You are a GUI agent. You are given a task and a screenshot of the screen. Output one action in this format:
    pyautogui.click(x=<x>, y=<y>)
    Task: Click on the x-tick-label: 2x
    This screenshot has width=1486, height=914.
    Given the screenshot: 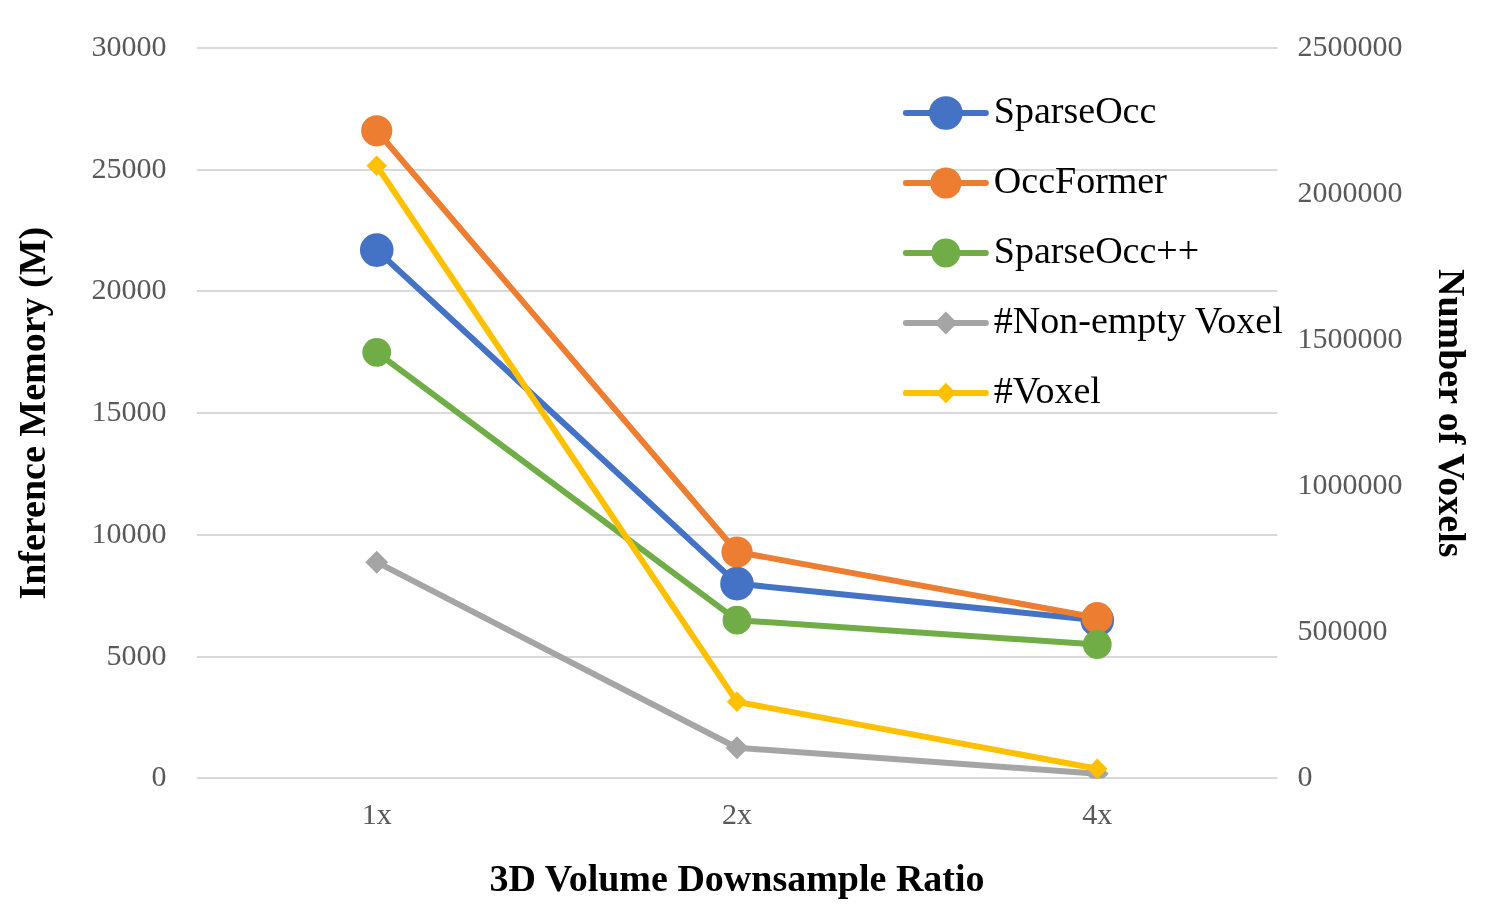 What is the action you would take?
    pyautogui.click(x=737, y=814)
    